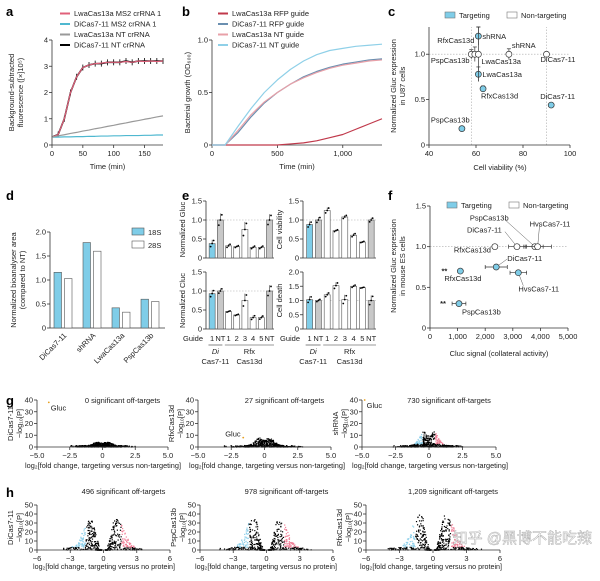 This screenshot has width=600, height=581. Describe the element at coordinates (20, 92) in the screenshot. I see `y-axis-label: fluorescence ([×]10⁵)` at that location.